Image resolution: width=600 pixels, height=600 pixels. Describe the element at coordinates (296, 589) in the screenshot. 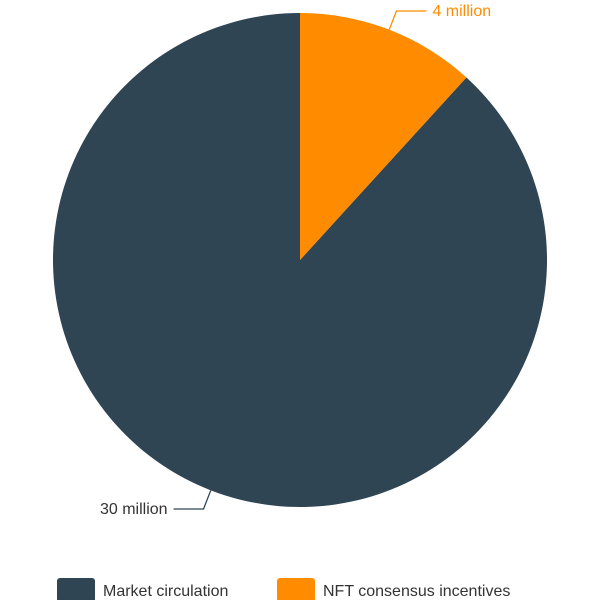

I see `legend-swatch-nft-consensus-incentives` at that location.